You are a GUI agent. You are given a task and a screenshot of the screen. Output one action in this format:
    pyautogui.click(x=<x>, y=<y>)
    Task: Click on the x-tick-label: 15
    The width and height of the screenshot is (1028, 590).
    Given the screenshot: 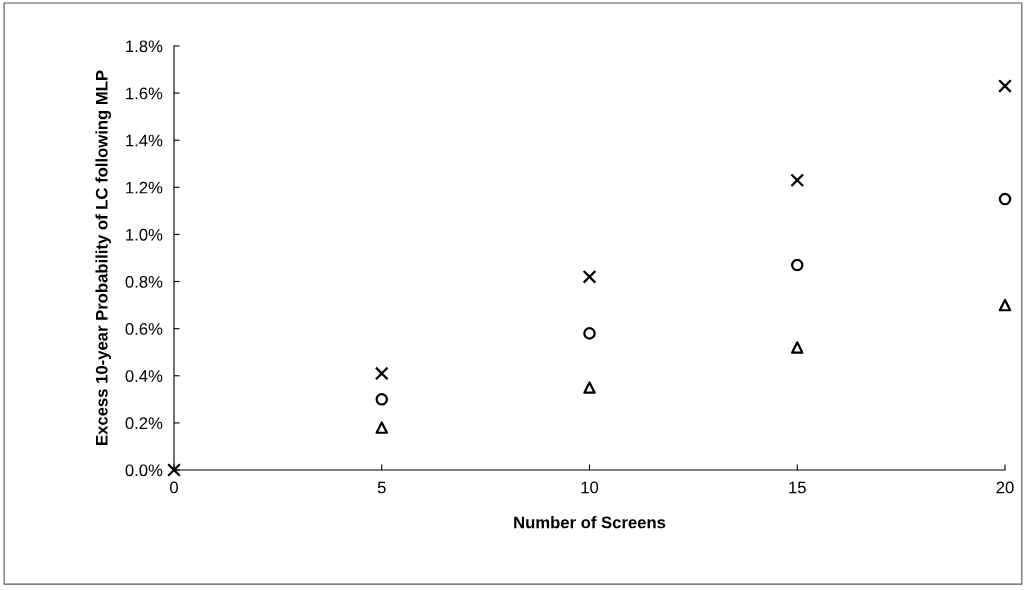 What is the action you would take?
    pyautogui.click(x=797, y=487)
    